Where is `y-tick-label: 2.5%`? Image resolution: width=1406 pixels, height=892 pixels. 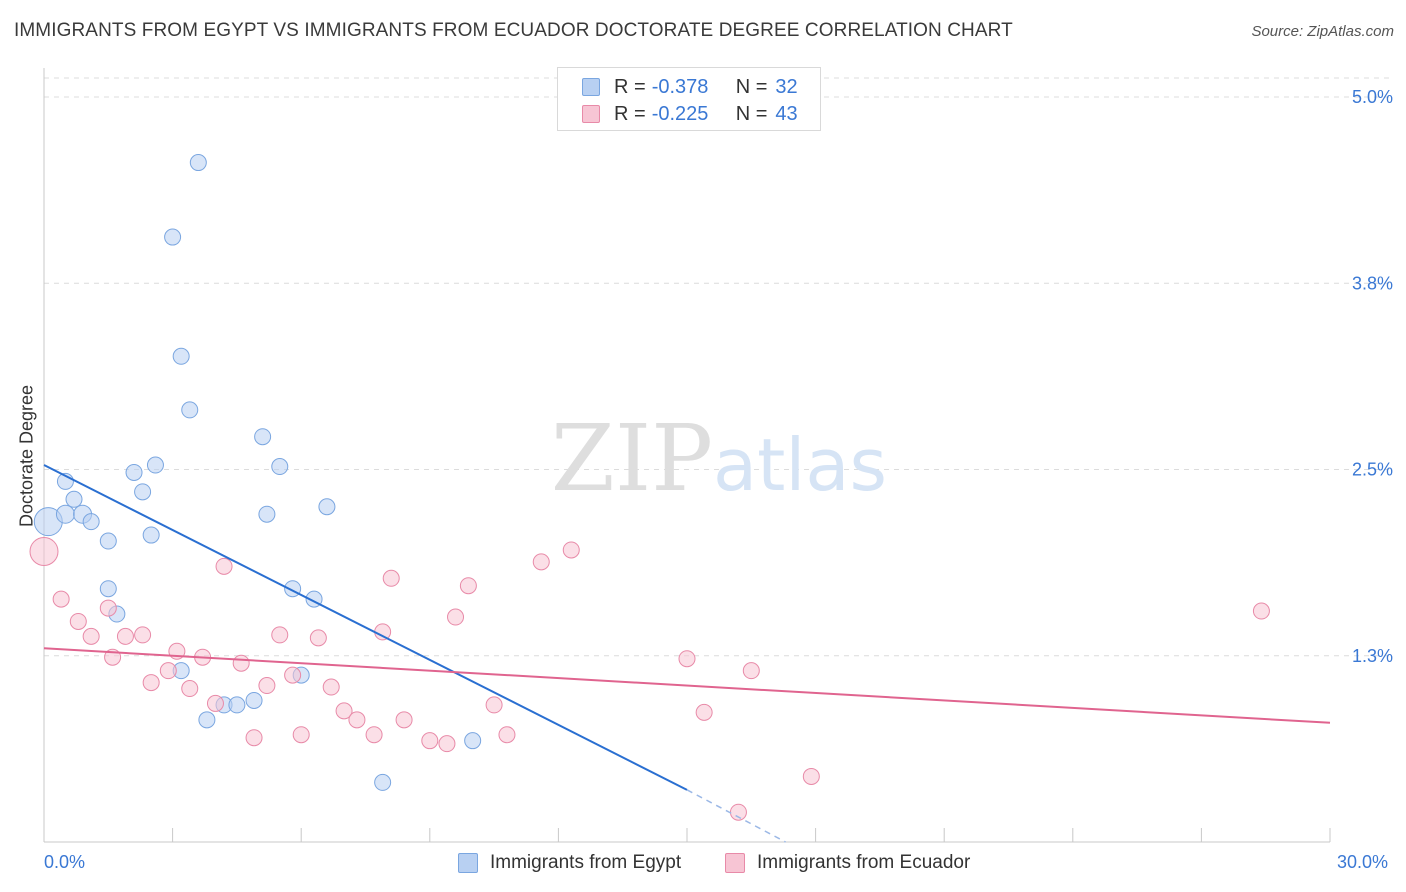
y-tick-label: 2.5% is located at coordinates (1372, 470).